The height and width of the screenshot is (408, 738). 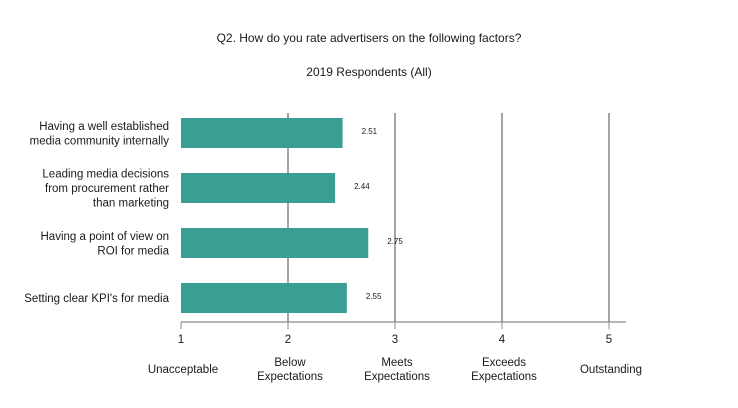 I want to click on x-tick-label: 3, so click(x=395, y=340).